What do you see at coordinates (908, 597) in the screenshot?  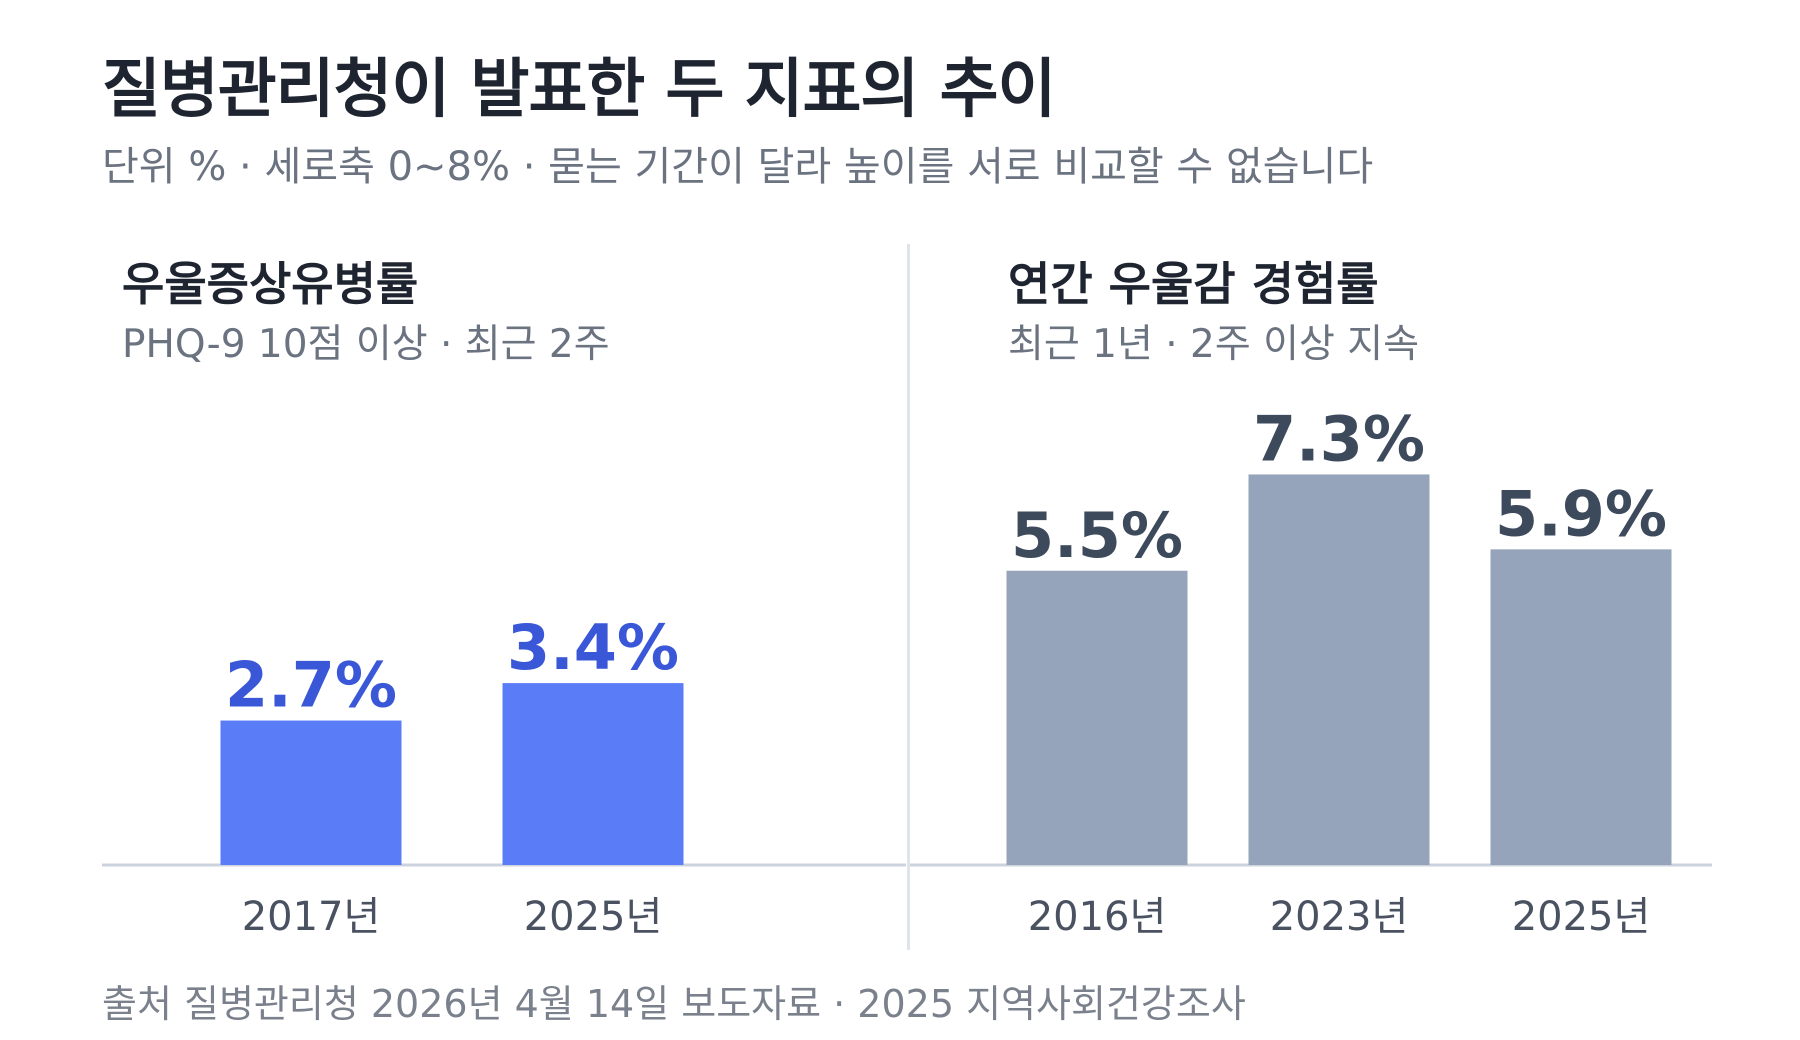 I see `panel-divider` at bounding box center [908, 597].